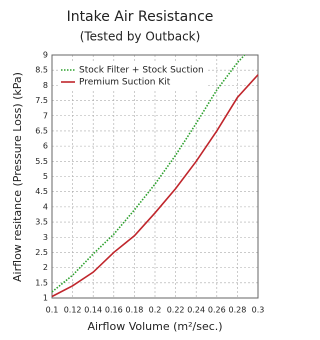  What do you see at coordinates (41, 161) in the screenshot?
I see `y-tick-label: 5.5` at bounding box center [41, 161].